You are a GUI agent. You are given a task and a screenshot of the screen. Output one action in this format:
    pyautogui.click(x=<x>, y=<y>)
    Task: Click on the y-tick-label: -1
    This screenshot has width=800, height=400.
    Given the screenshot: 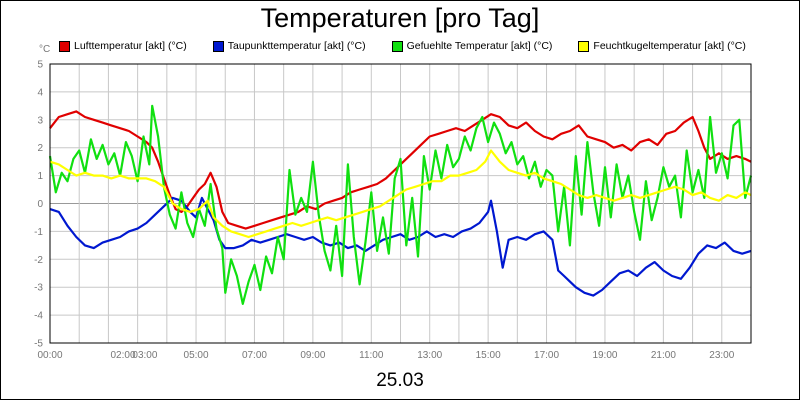 What is the action you would take?
    pyautogui.click(x=38, y=232)
    